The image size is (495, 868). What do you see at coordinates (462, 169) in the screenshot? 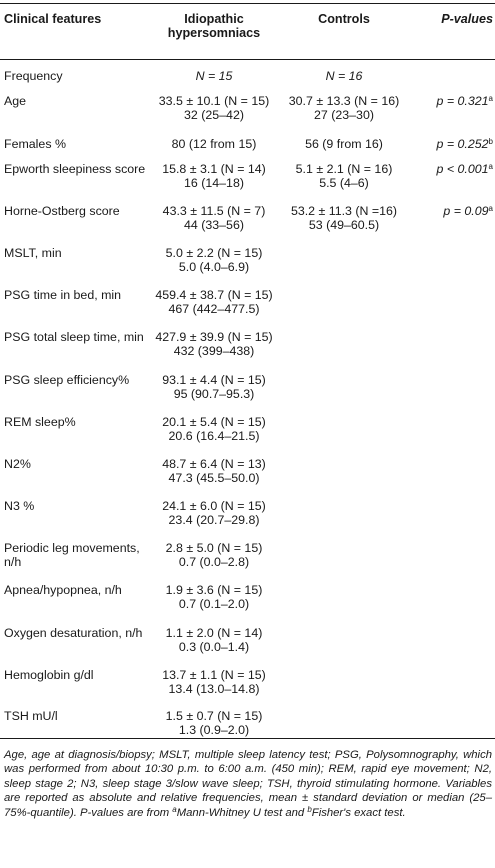
I see `p-value-text: p < 0.001` at bounding box center [462, 169].